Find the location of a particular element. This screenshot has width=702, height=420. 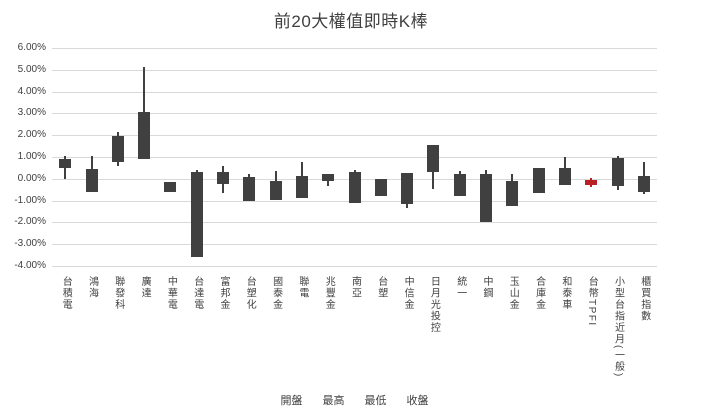

x-axis-category-label: 聯電 is located at coordinates (302, 287).